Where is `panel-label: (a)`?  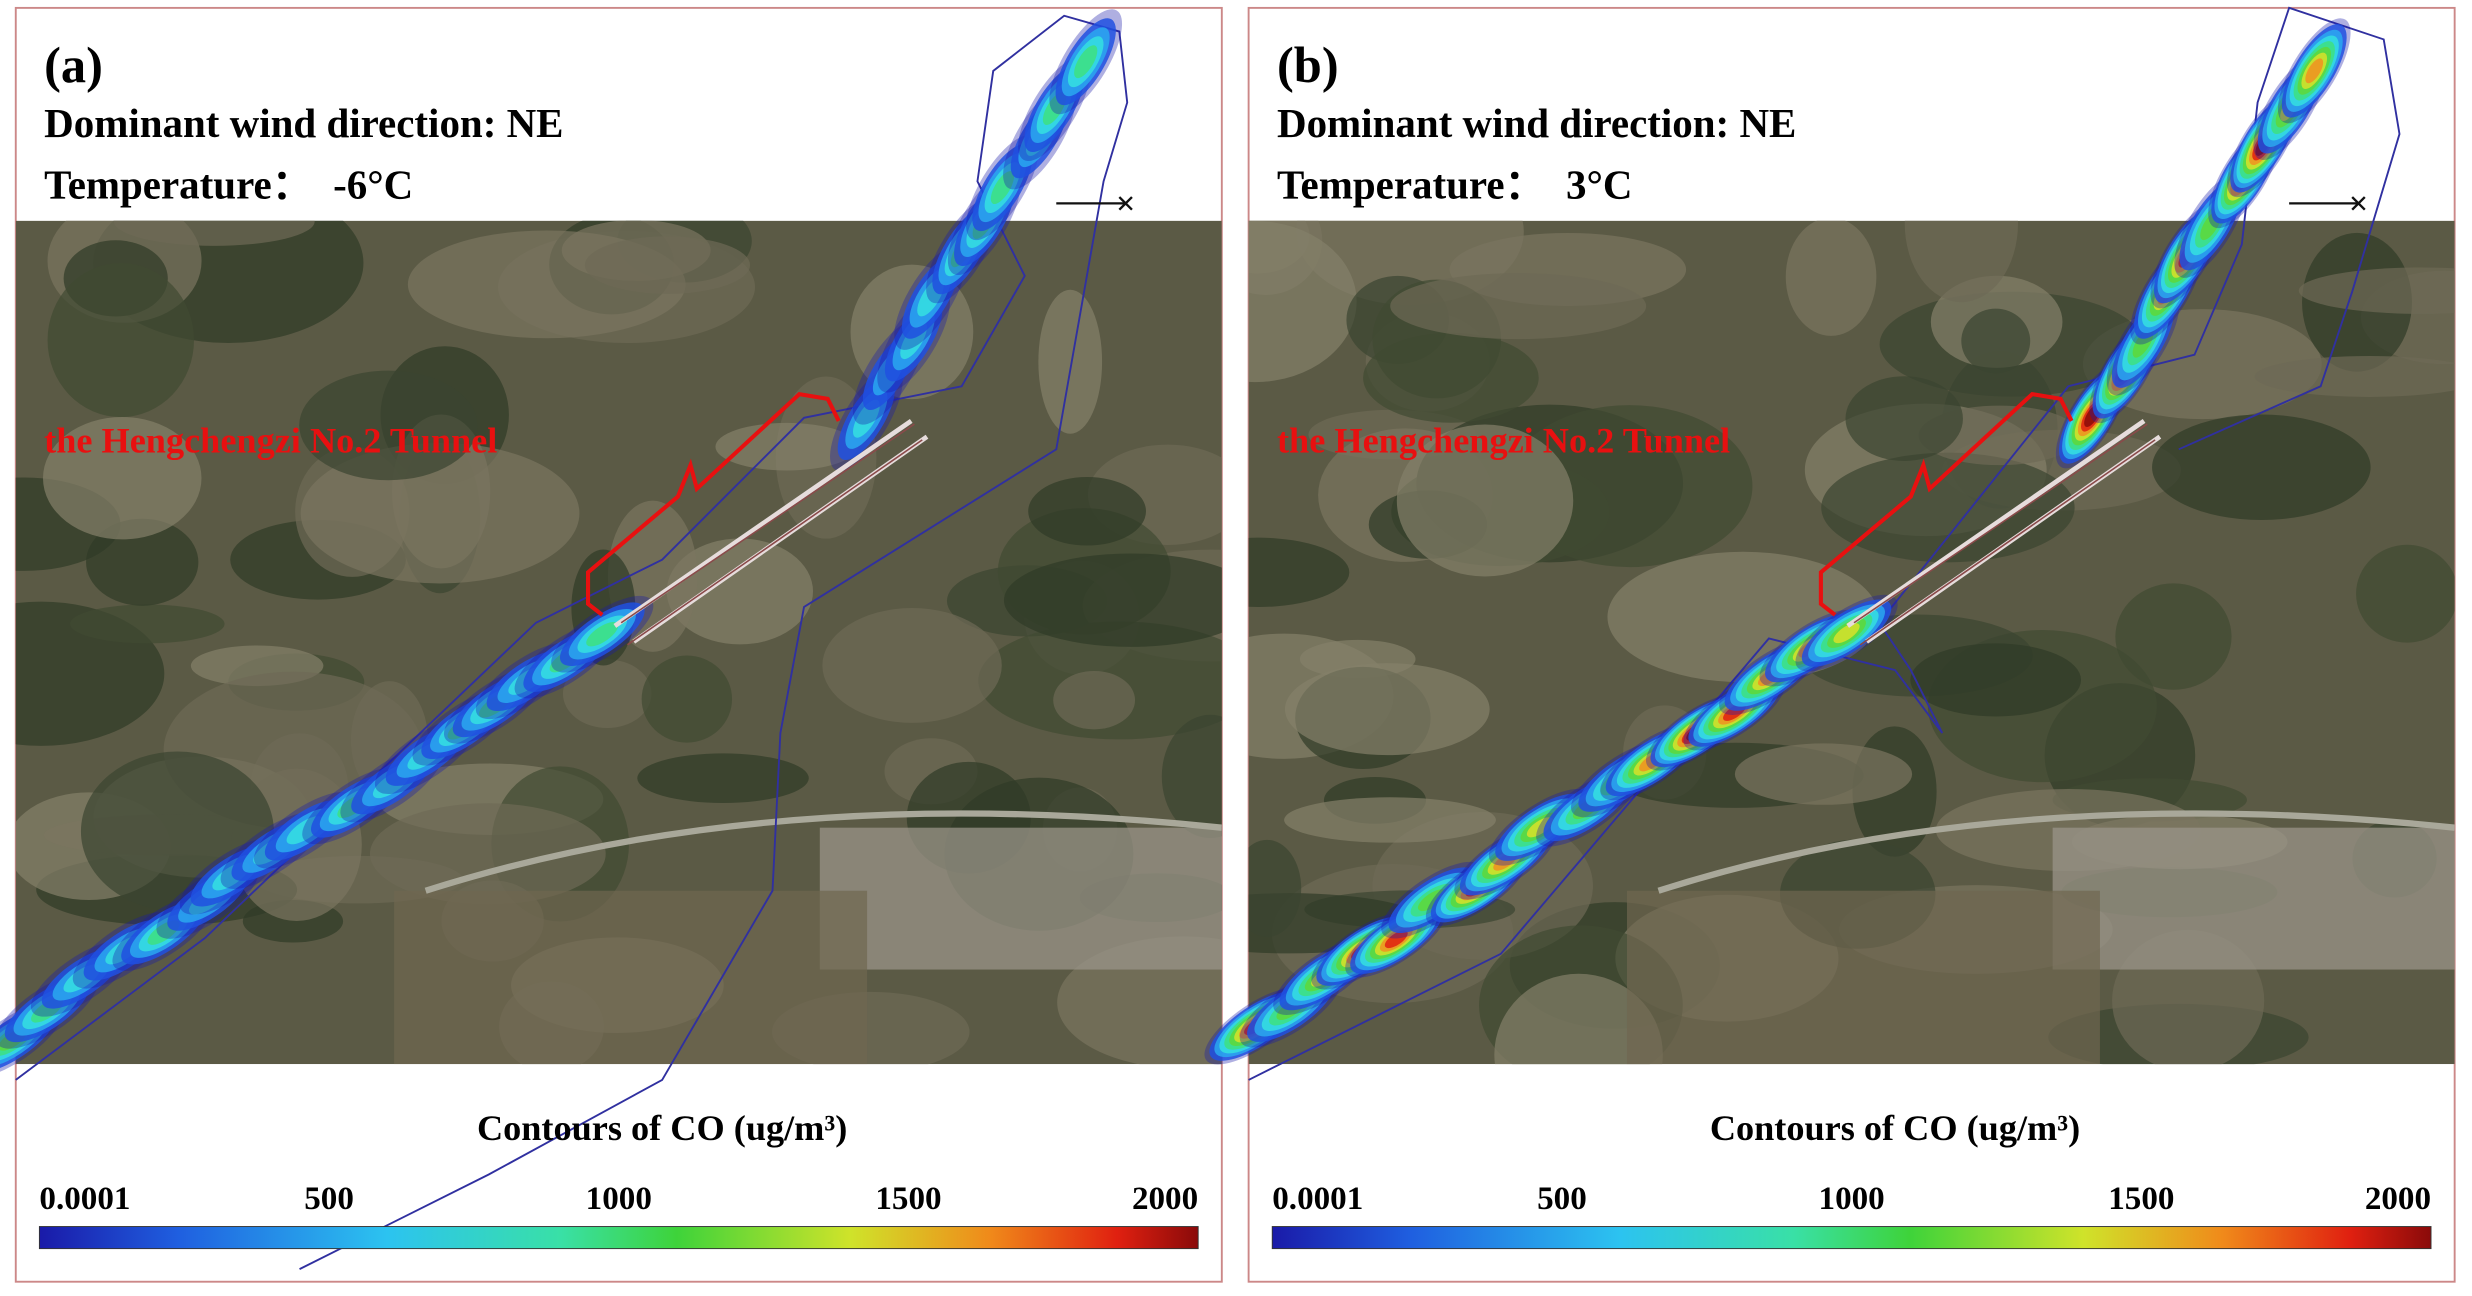 panel-label: (a) is located at coordinates (73, 65).